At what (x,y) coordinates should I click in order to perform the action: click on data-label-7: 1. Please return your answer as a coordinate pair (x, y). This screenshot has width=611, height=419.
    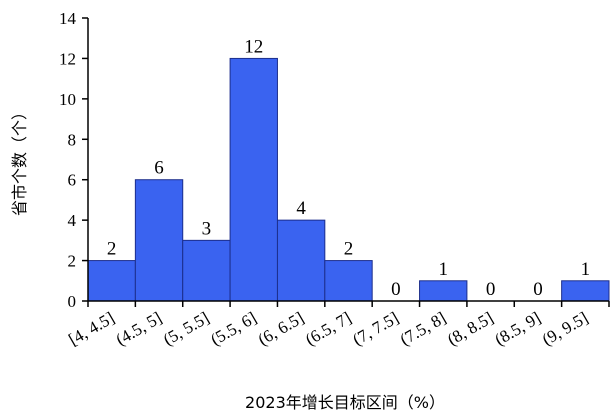
    Looking at the image, I should click on (443, 269).